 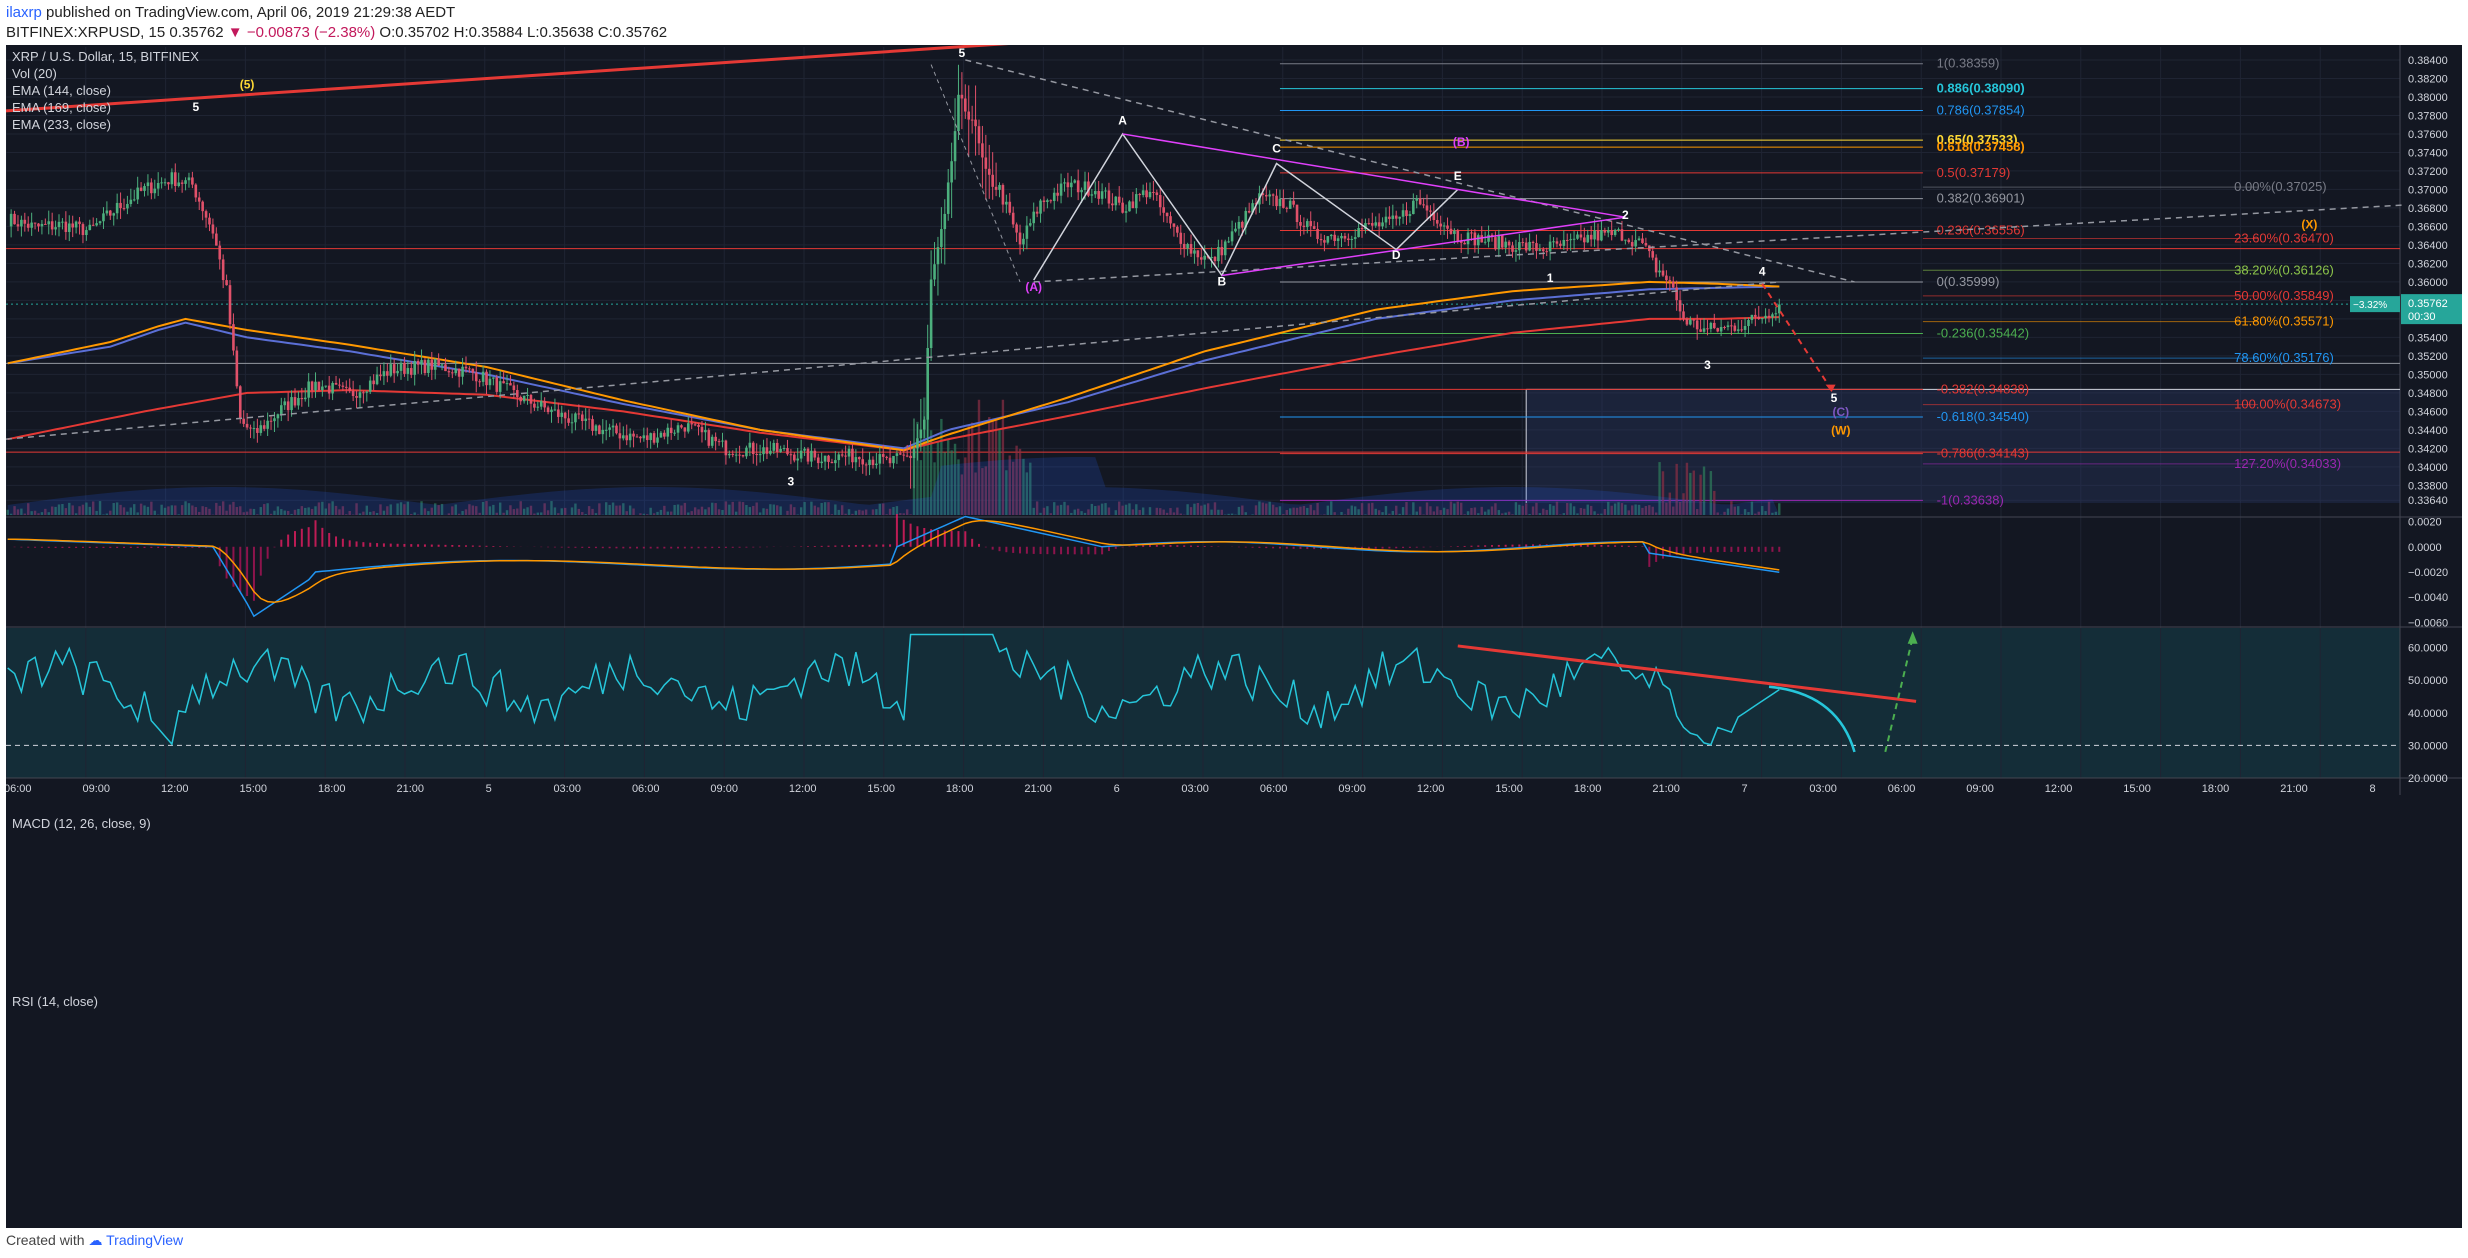 What do you see at coordinates (55, 1001) in the screenshot?
I see `rsi-legend: RSI (14, close)` at bounding box center [55, 1001].